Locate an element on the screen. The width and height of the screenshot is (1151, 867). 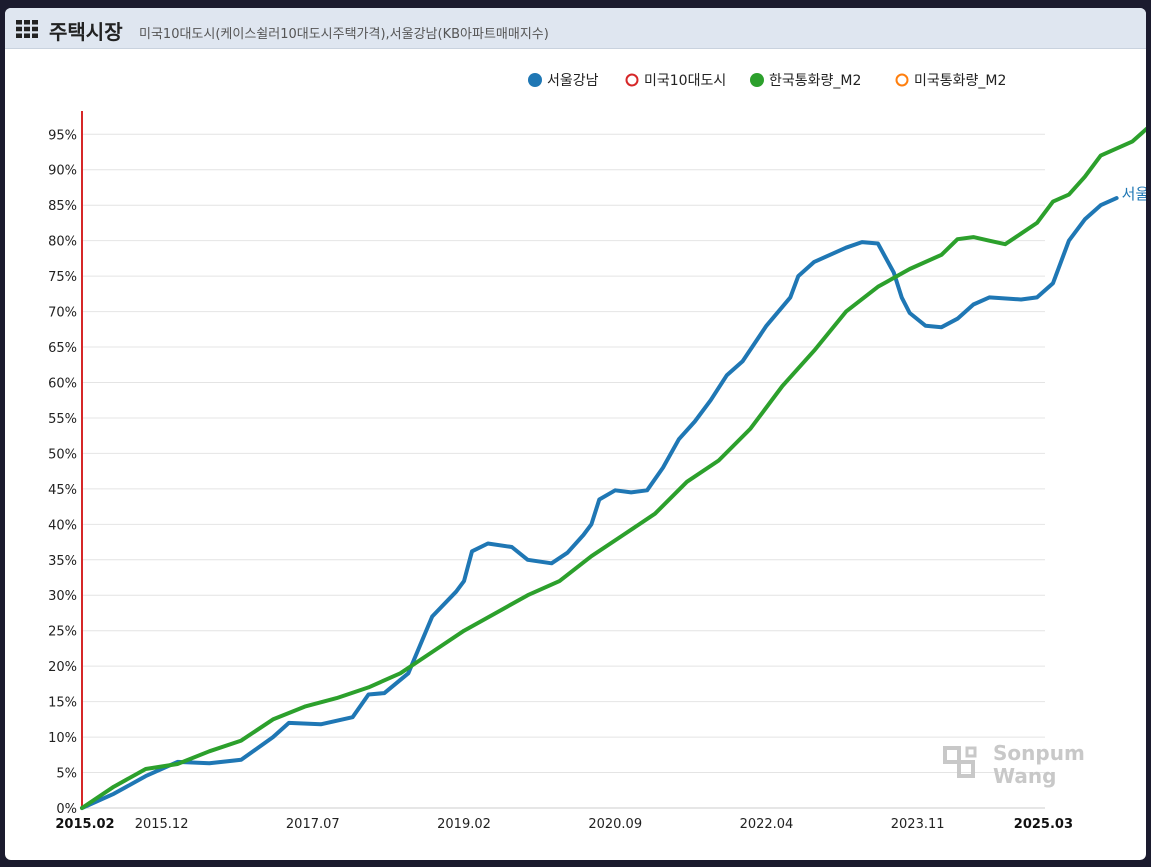
x-tick-label: 2019.02 is located at coordinates (464, 824).